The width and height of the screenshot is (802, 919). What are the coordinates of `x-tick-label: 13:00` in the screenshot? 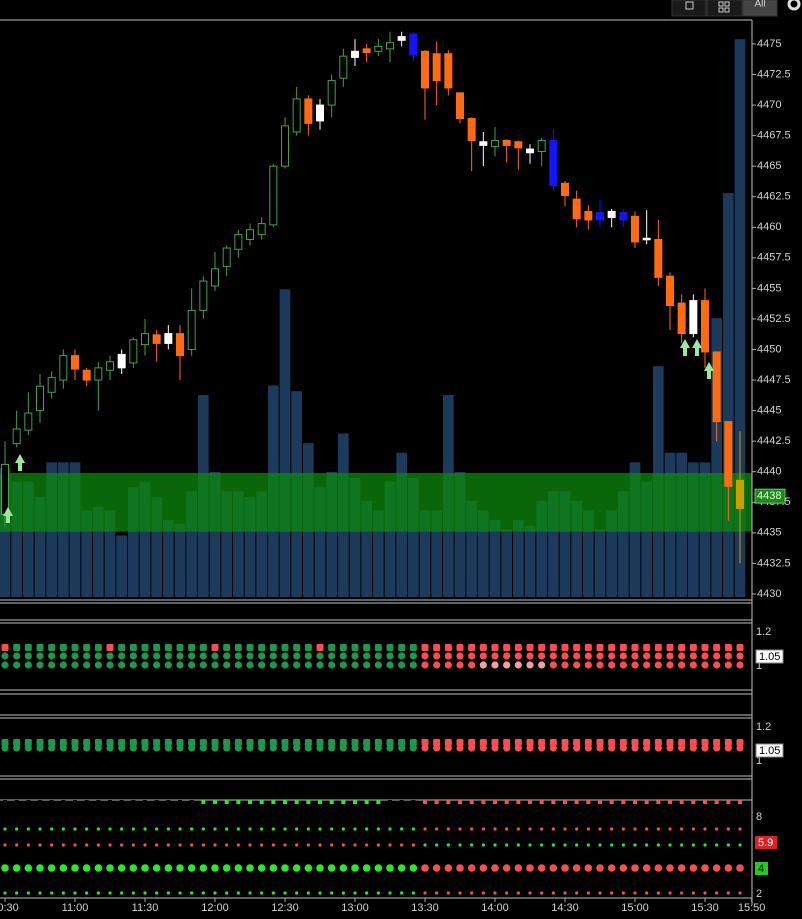 It's located at (355, 908).